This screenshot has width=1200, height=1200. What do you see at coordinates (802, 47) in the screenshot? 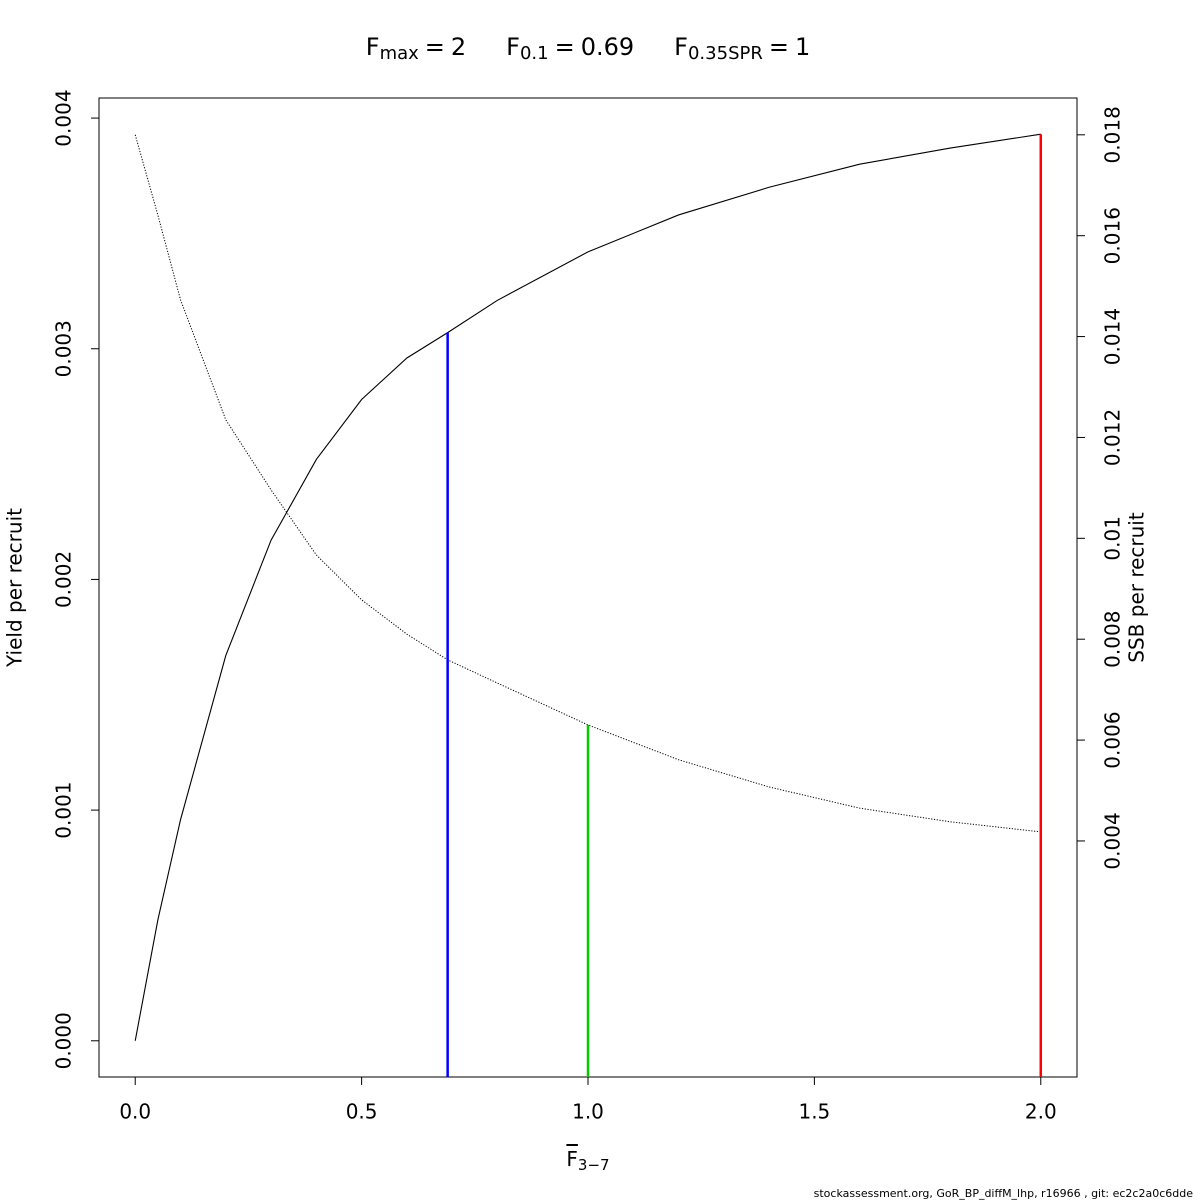
I see `title-value: 1` at bounding box center [802, 47].